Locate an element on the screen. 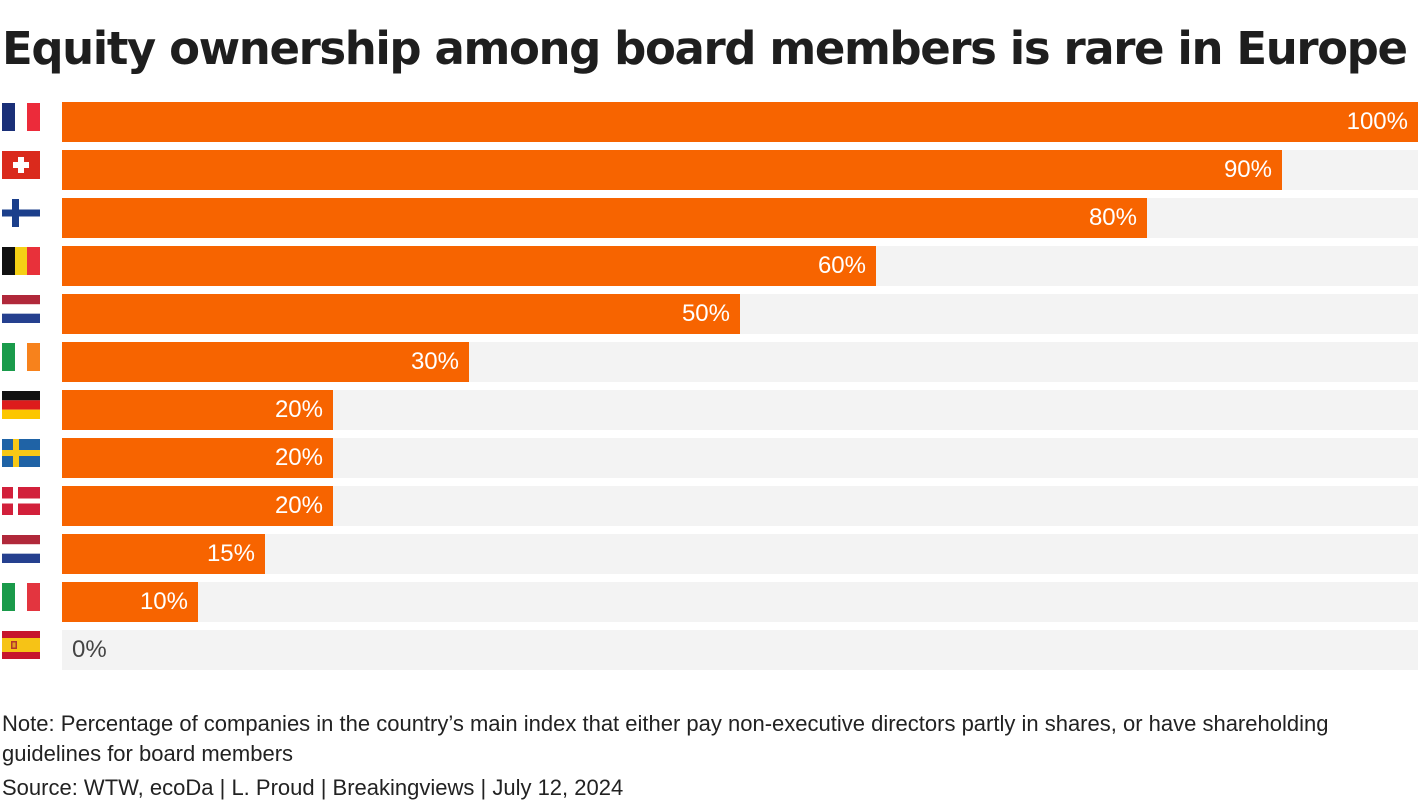 The width and height of the screenshot is (1420, 810). bar-value-label: 30% is located at coordinates (434, 361).